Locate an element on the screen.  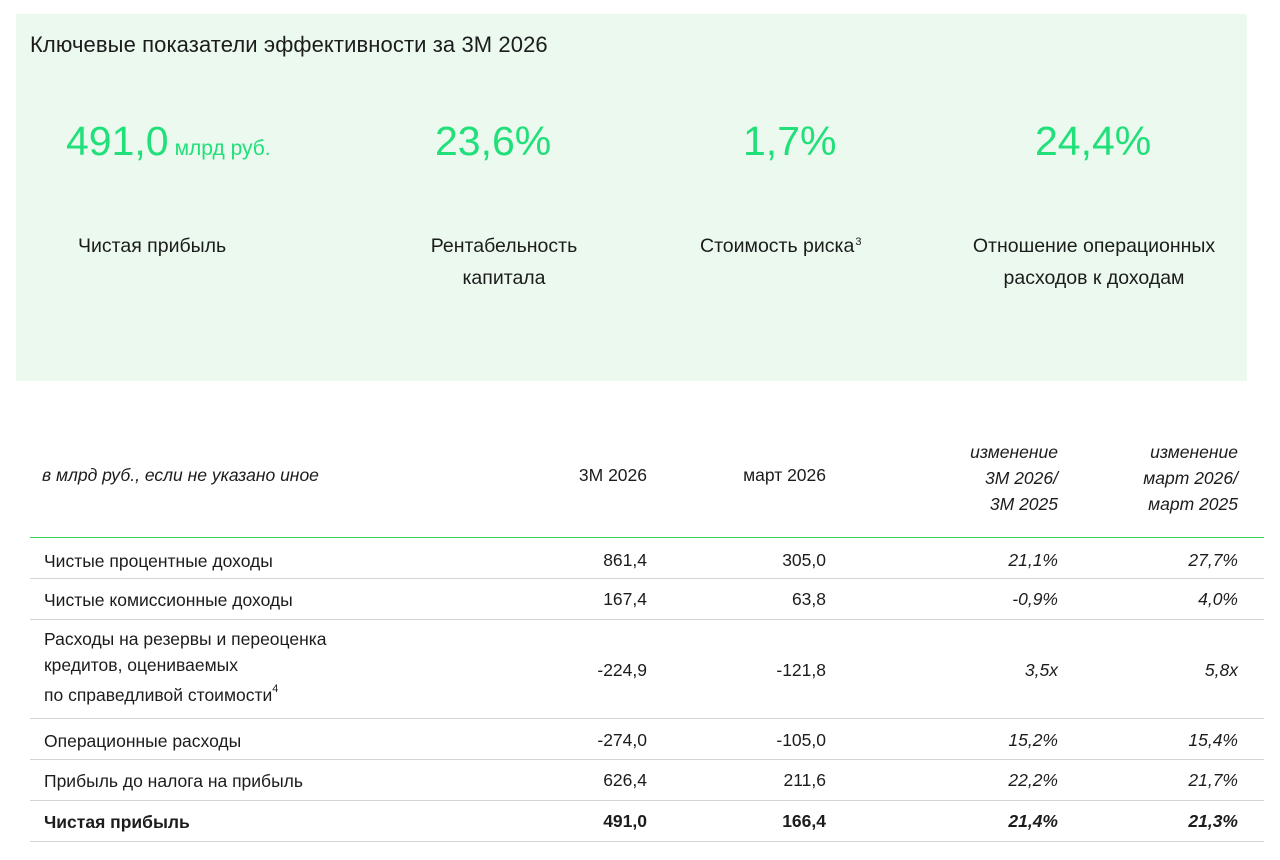
cell-change-march: 27,7% is located at coordinates (1213, 560).